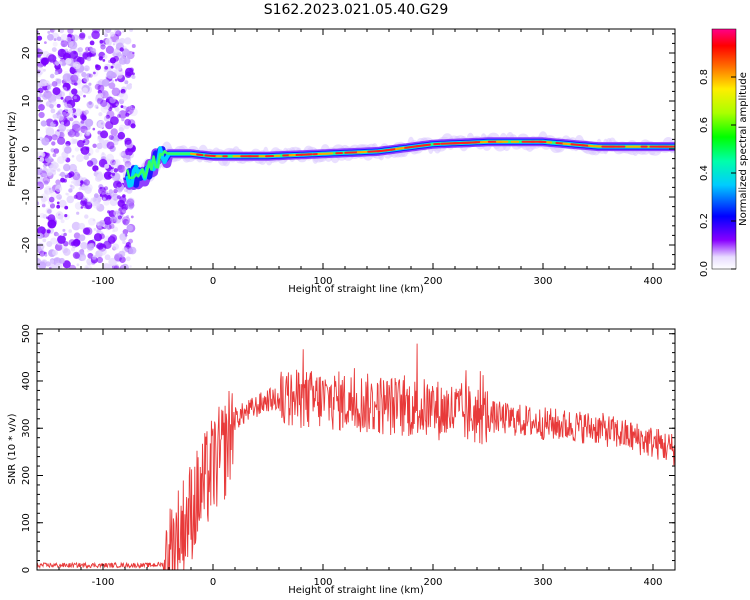 This screenshot has width=750, height=600. Describe the element at coordinates (26, 380) in the screenshot. I see `y-tick-label: 400` at that location.